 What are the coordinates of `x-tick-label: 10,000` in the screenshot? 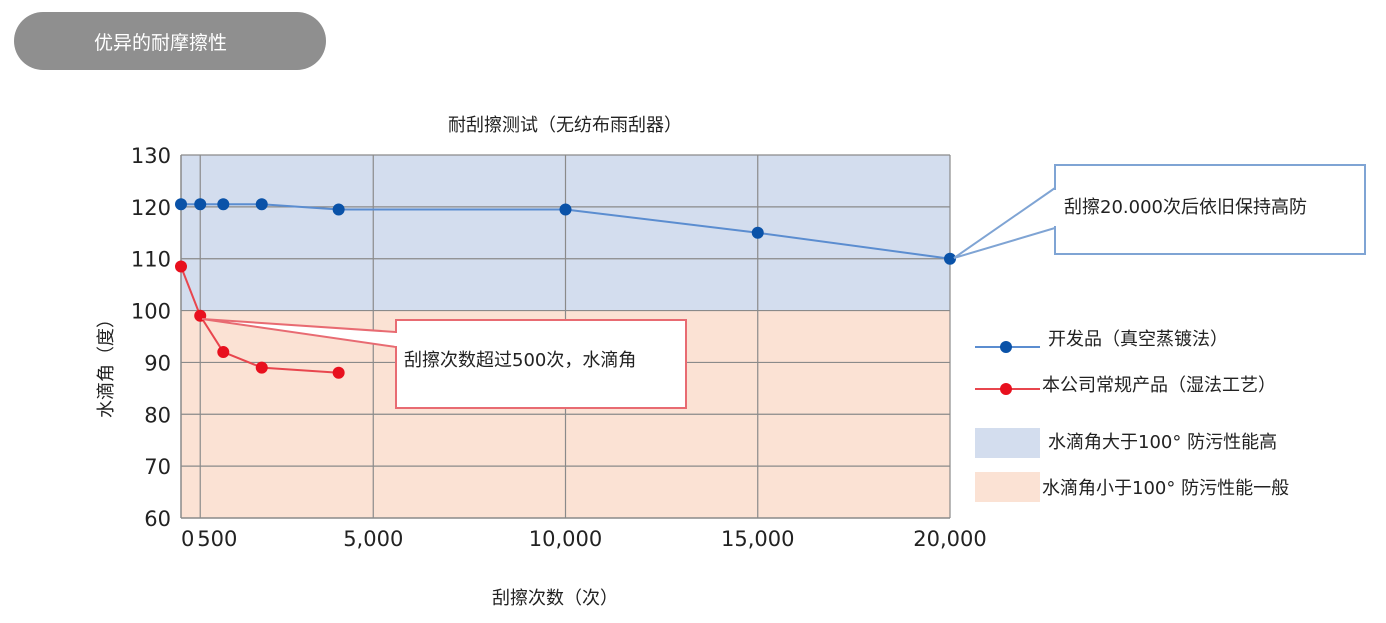 It's located at (565, 539).